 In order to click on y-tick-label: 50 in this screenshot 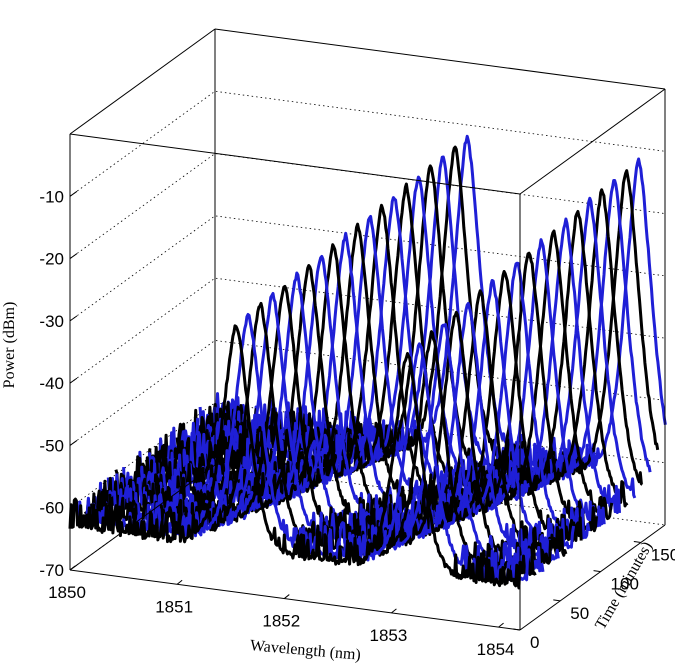, I will do `click(579, 613)`.